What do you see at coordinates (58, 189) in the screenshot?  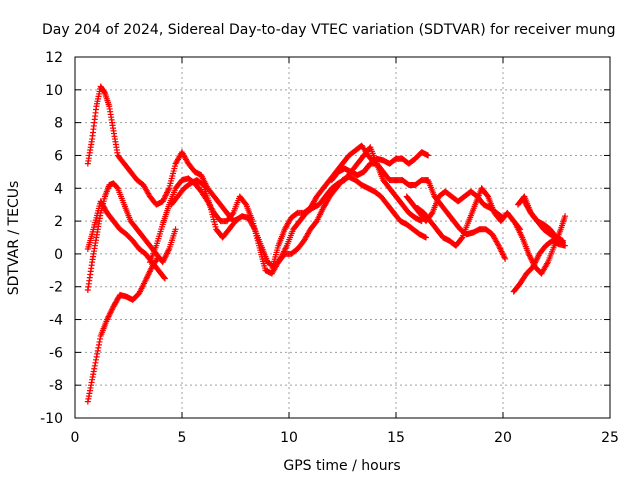 I see `y-tick-label: 4` at bounding box center [58, 189].